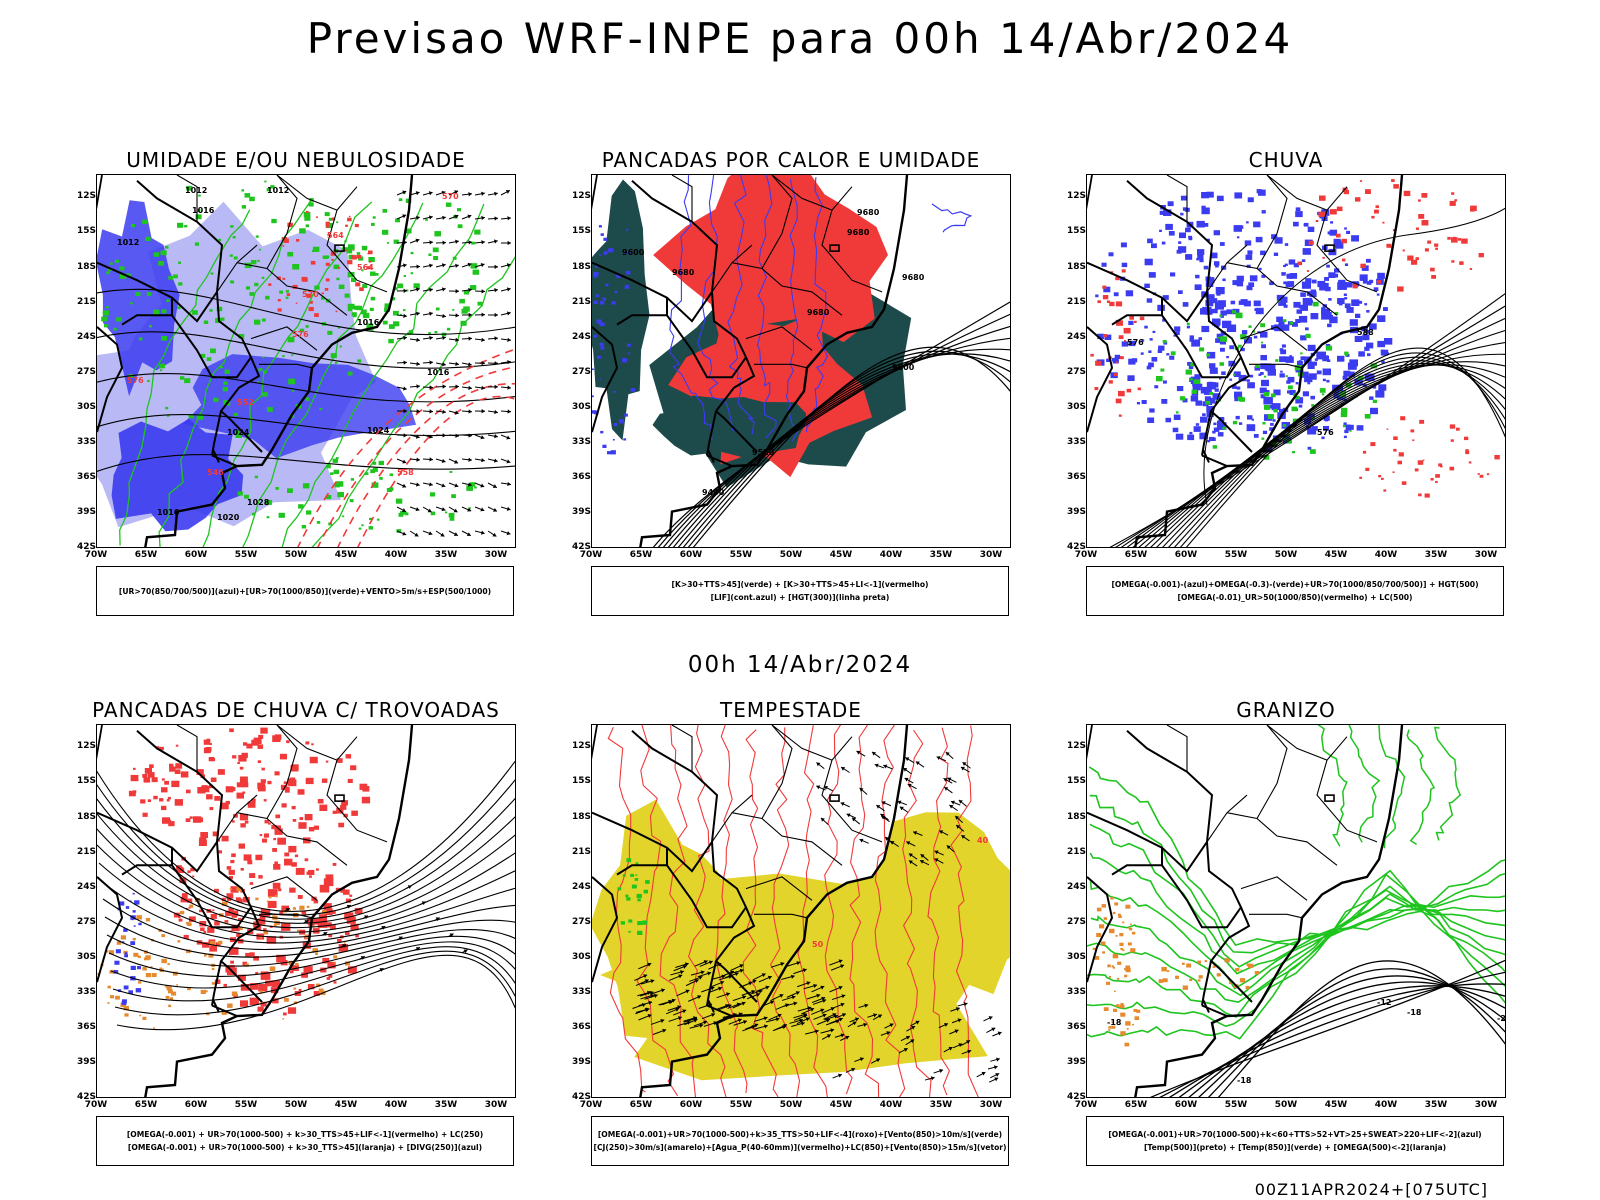 This screenshot has height=1200, width=1600. What do you see at coordinates (396, 555) in the screenshot?
I see `lon-tick-label: 40W` at bounding box center [396, 555].